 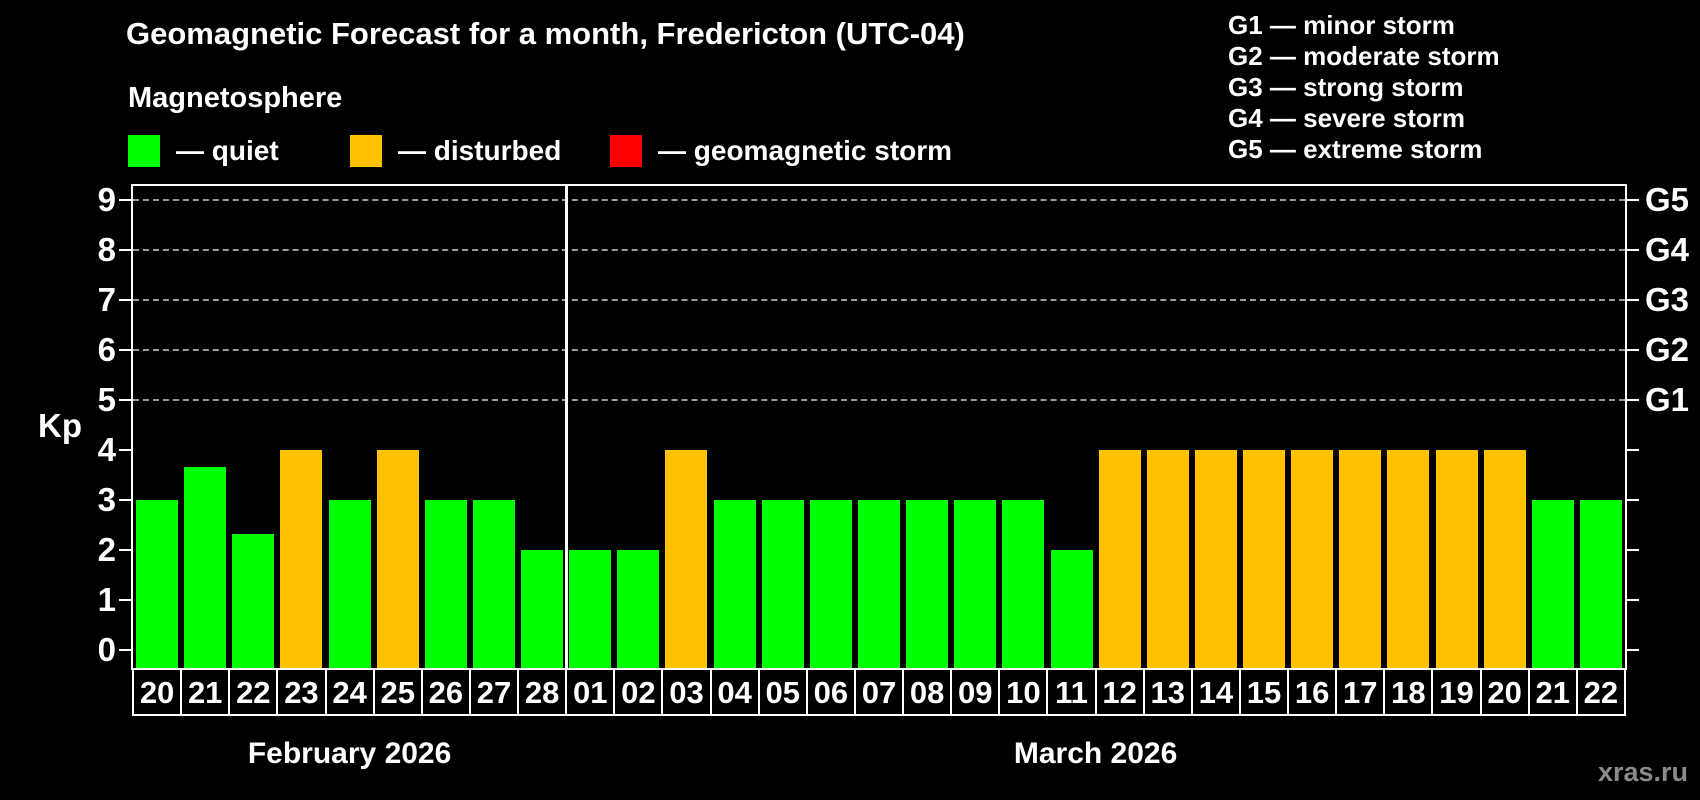 I want to click on day-label-cell: 21, so click(x=1552, y=692).